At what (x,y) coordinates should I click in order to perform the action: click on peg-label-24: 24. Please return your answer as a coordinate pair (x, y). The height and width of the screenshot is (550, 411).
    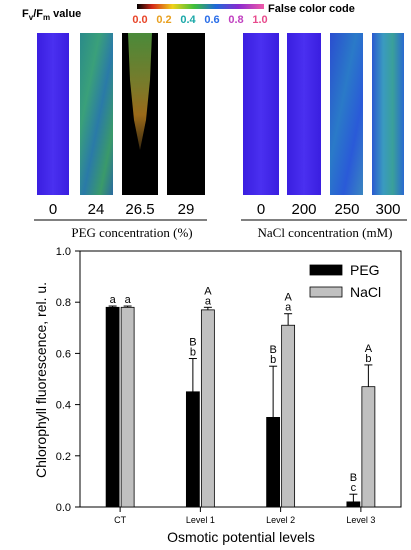
    Looking at the image, I should click on (96, 209).